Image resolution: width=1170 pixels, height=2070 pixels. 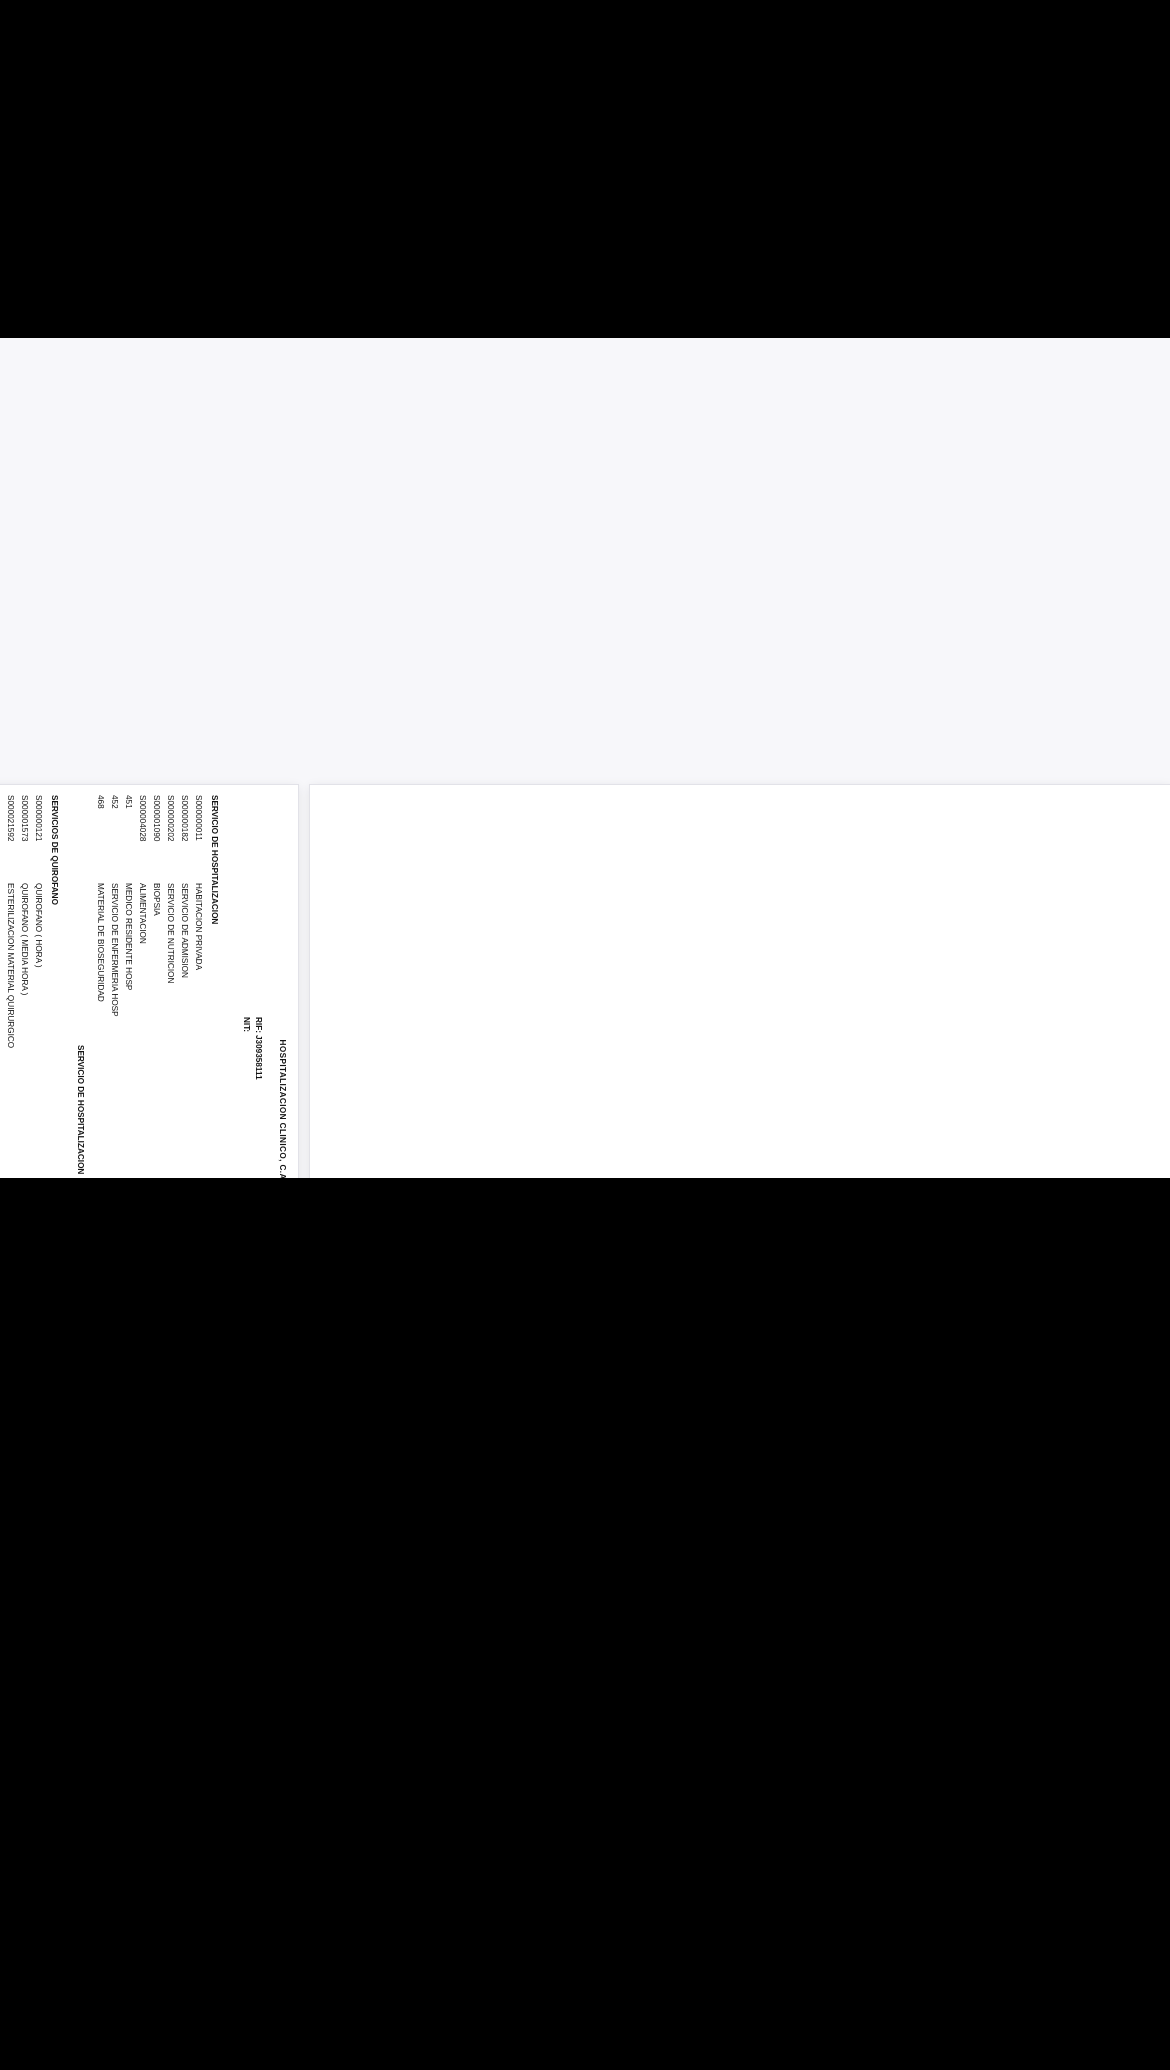 I want to click on row-desc: MEDICO RESIDENTE HOSP, so click(x=128, y=937).